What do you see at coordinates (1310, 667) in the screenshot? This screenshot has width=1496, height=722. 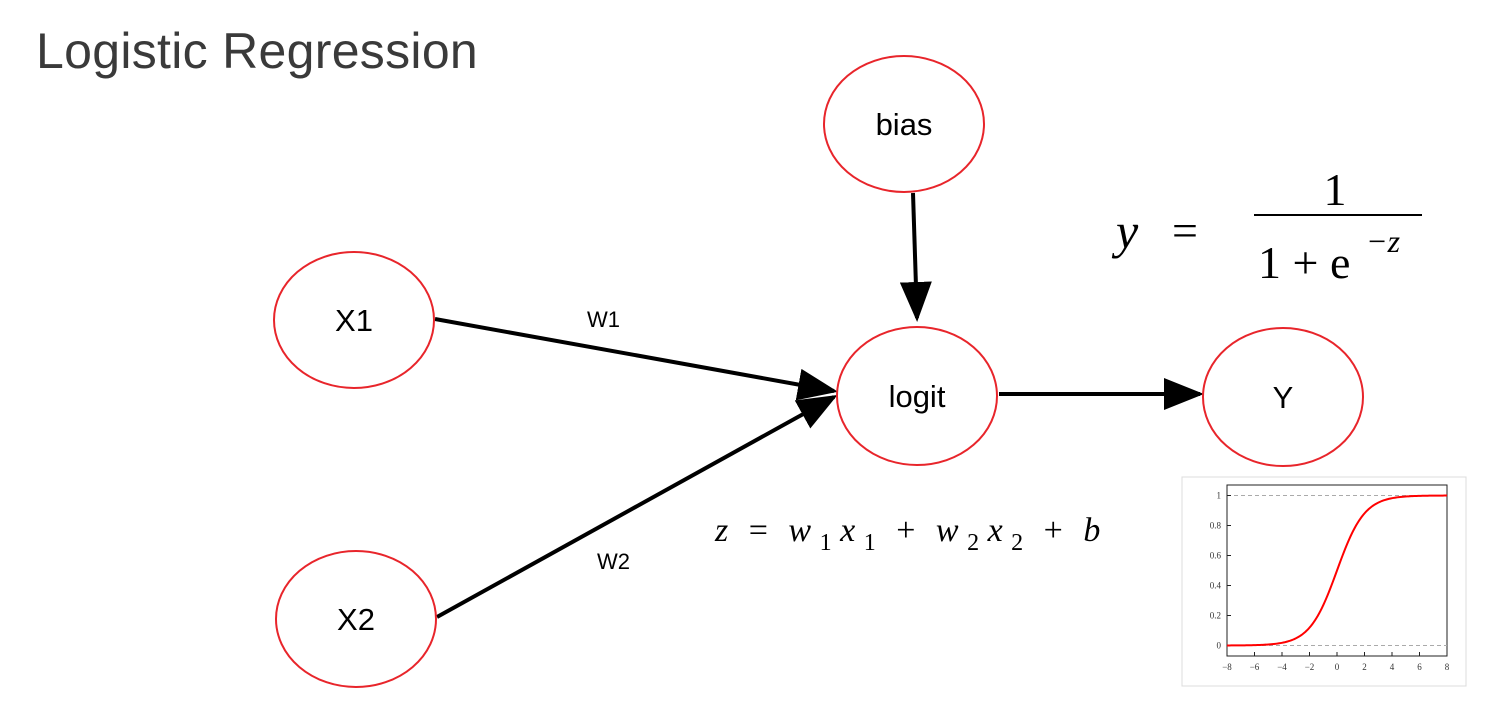 I see `x-tick-label: −2` at bounding box center [1310, 667].